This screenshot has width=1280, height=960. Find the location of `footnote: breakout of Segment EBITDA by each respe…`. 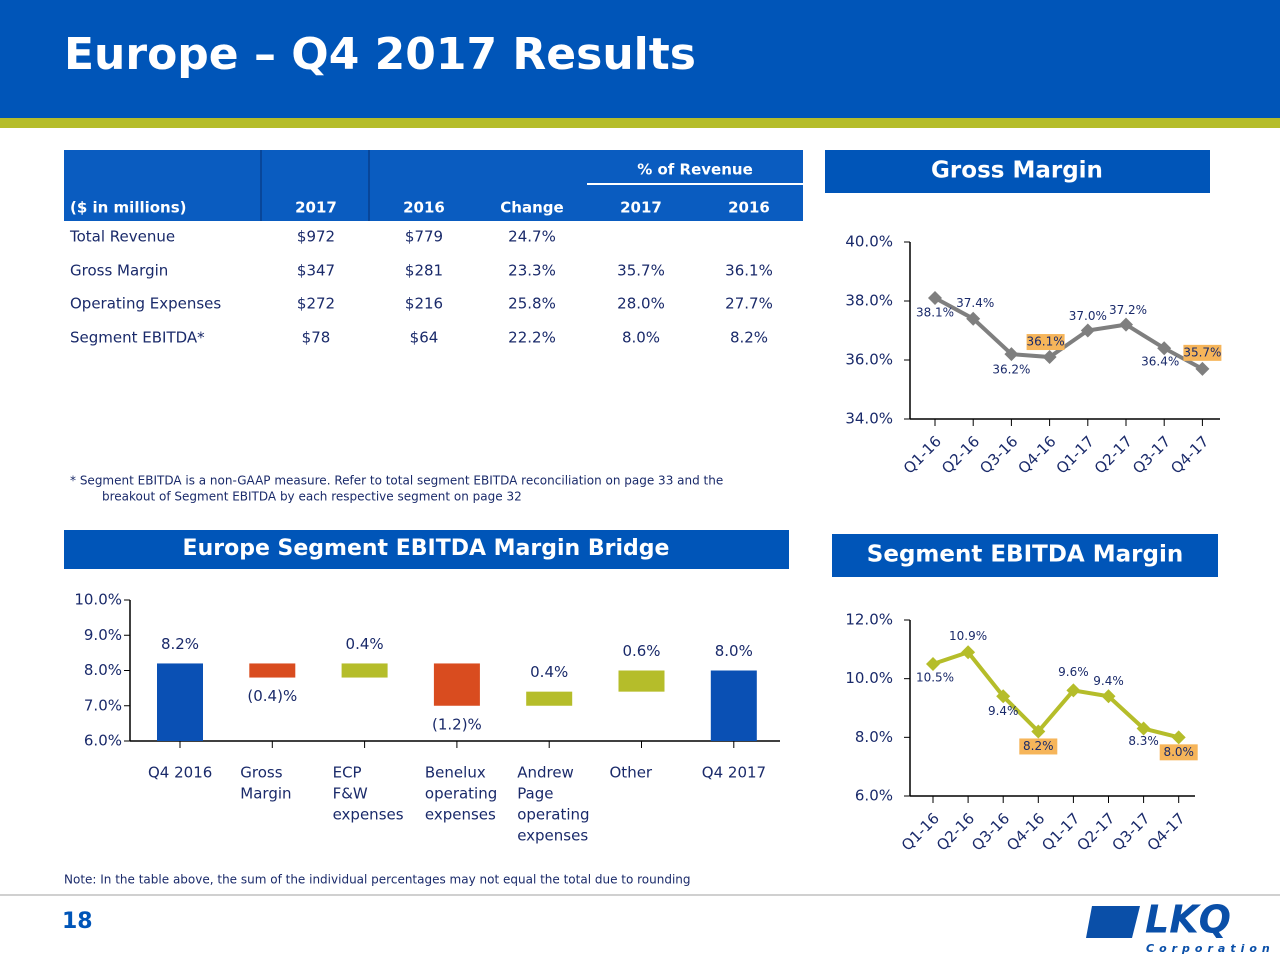

footnote: breakout of Segment EBITDA by each respe… is located at coordinates (312, 497).